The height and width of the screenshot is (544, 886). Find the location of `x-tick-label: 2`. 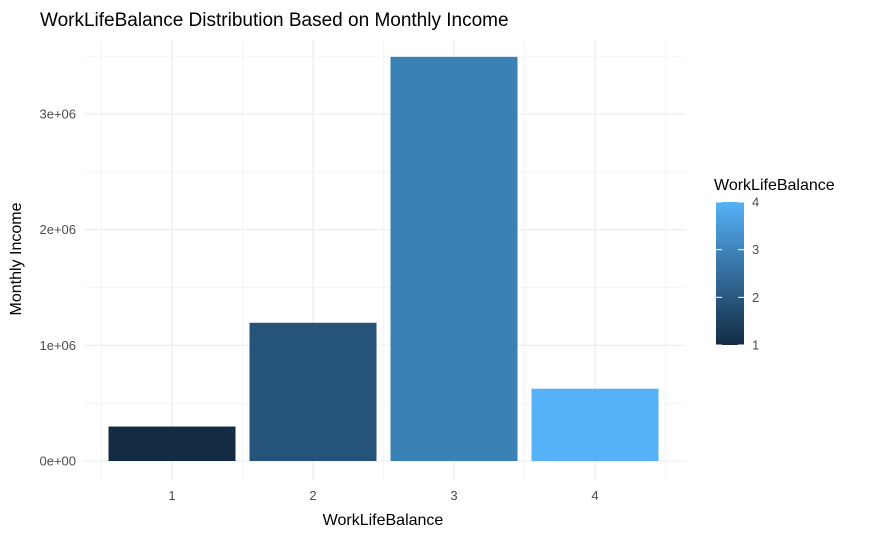

x-tick-label: 2 is located at coordinates (312, 495).